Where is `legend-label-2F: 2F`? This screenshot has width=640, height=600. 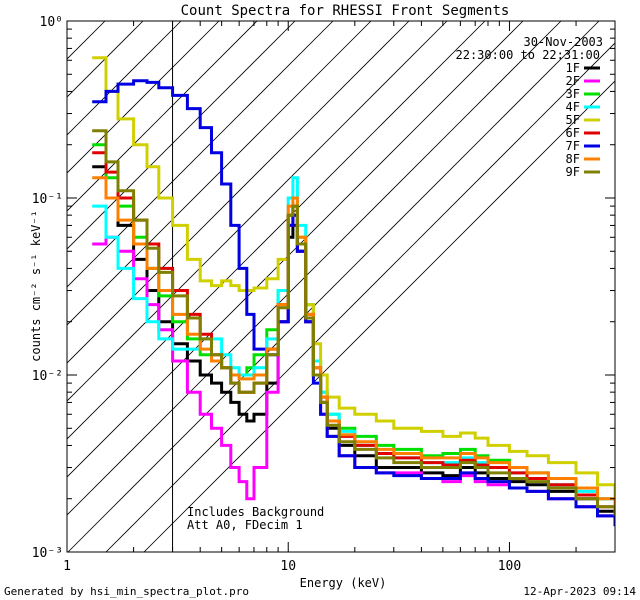 legend-label-2F: 2F is located at coordinates (573, 81).